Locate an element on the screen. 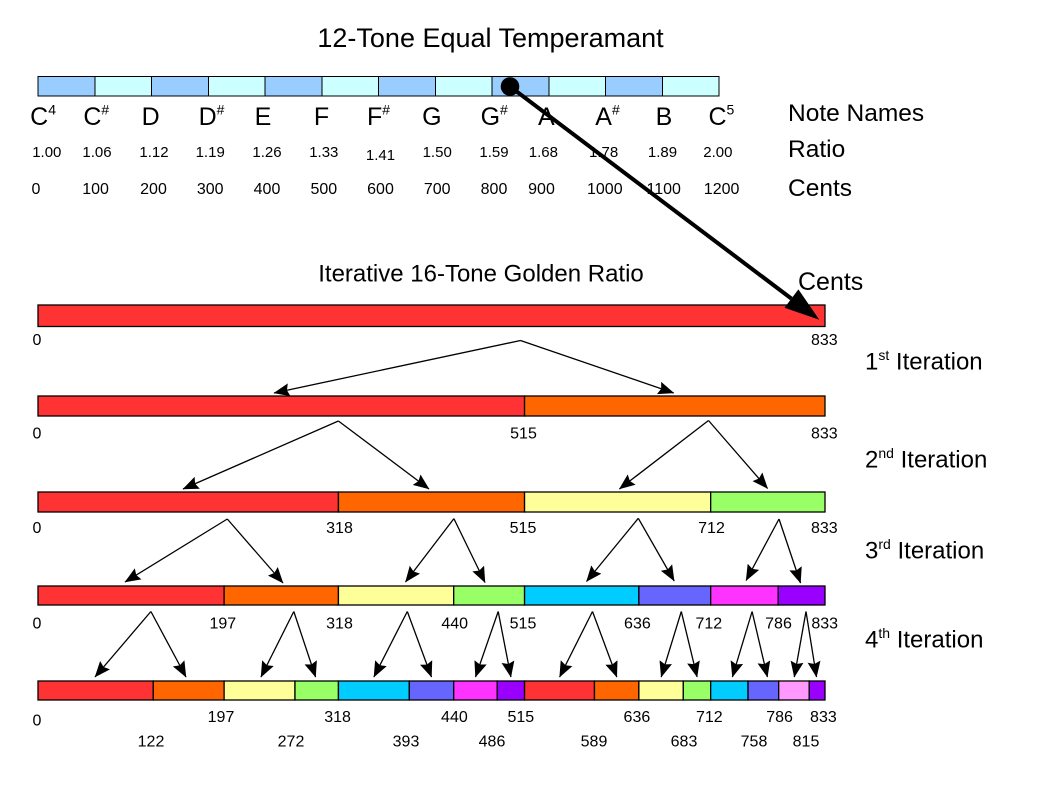 The width and height of the screenshot is (1058, 799). svg-text: Ratio is located at coordinates (816, 149).